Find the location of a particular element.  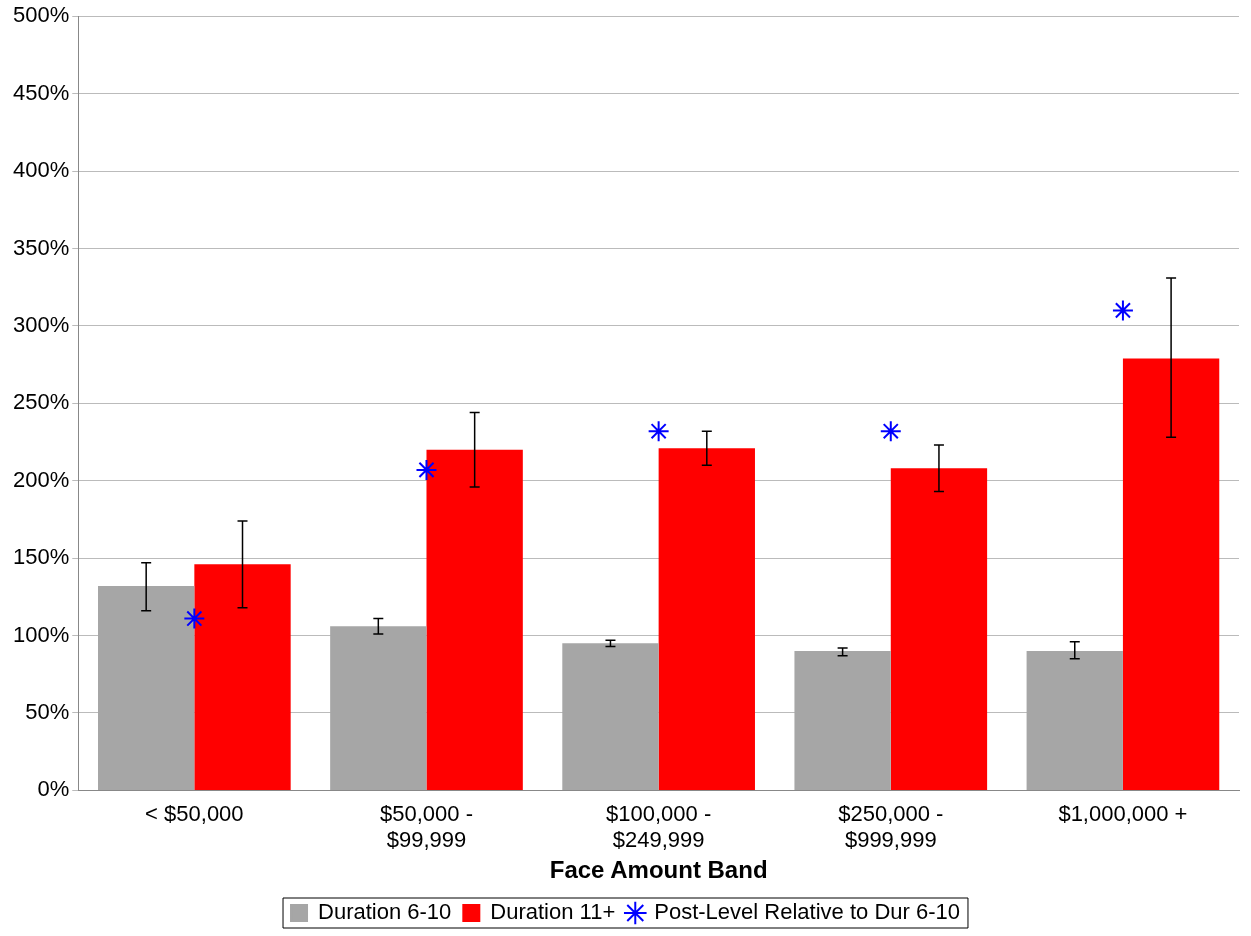

y-tick-label: 500% is located at coordinates (41, 15).